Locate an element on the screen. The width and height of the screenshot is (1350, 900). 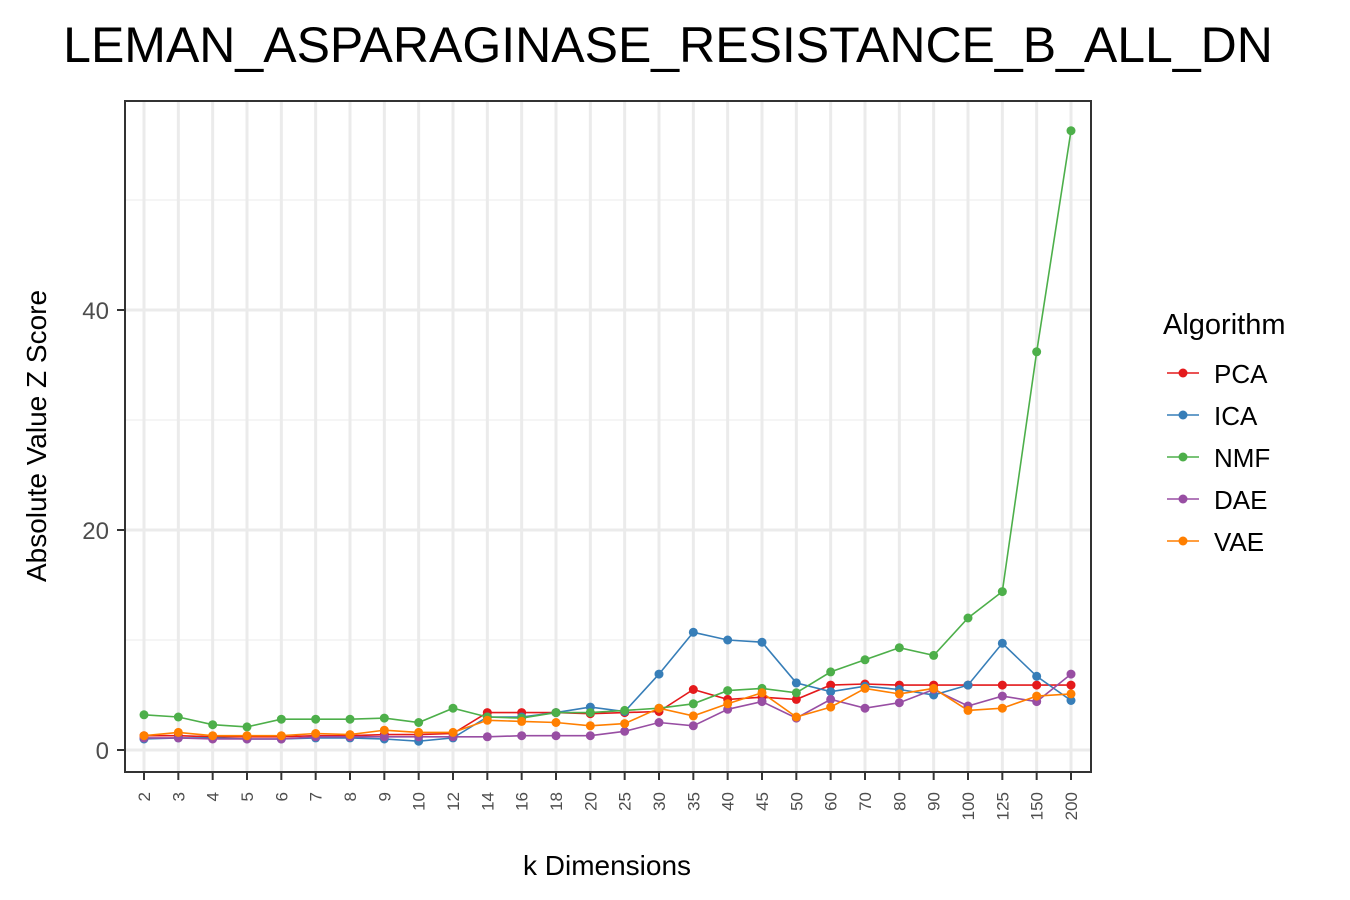
legend: Algorithm PCA ICA NMF DAE VAE is located at coordinates (1224, 433).